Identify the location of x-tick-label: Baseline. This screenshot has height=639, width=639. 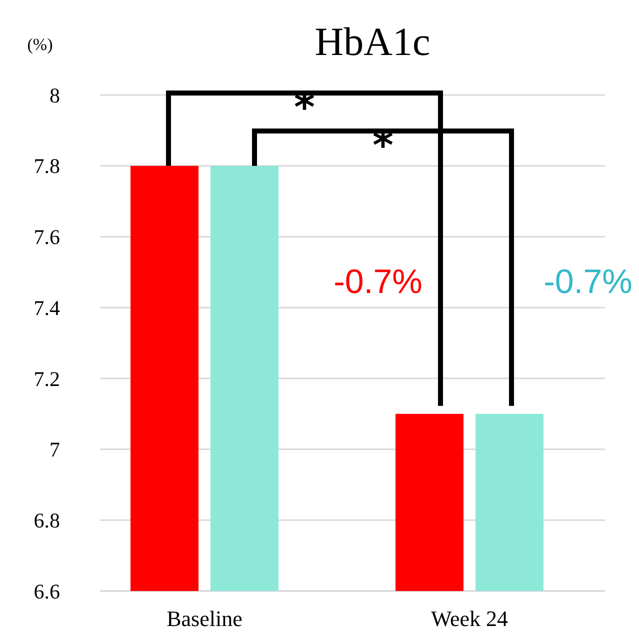
(204, 618).